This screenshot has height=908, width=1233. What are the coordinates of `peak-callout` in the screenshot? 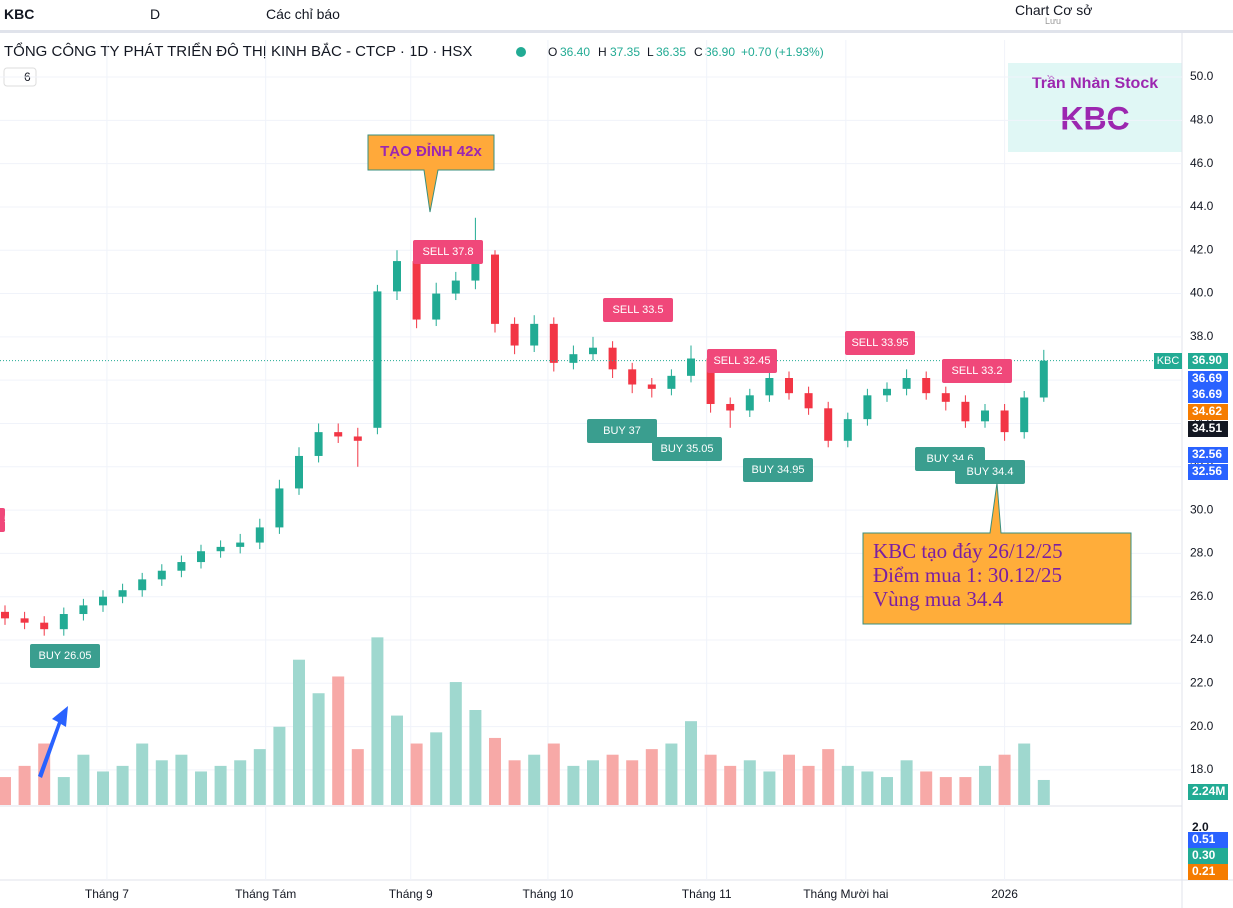 It's located at (431, 173).